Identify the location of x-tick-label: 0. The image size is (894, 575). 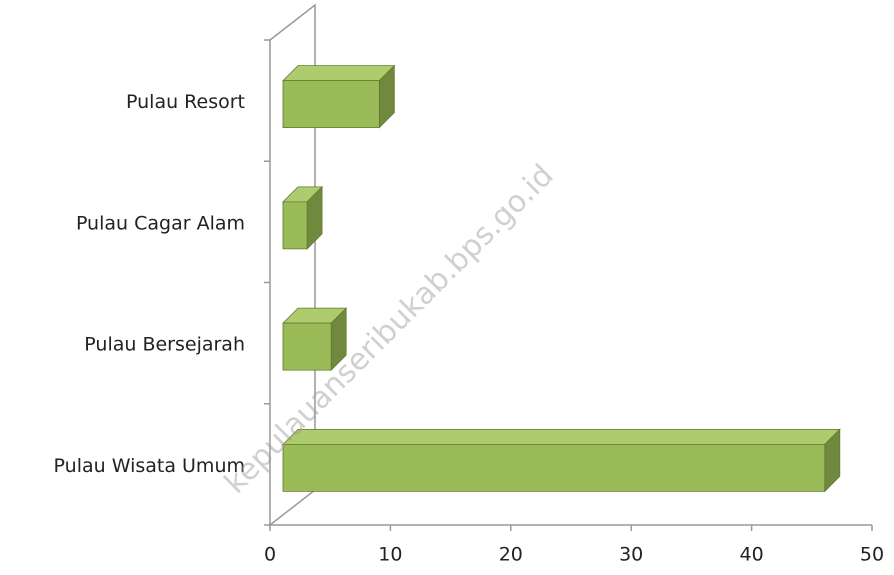
(270, 555).